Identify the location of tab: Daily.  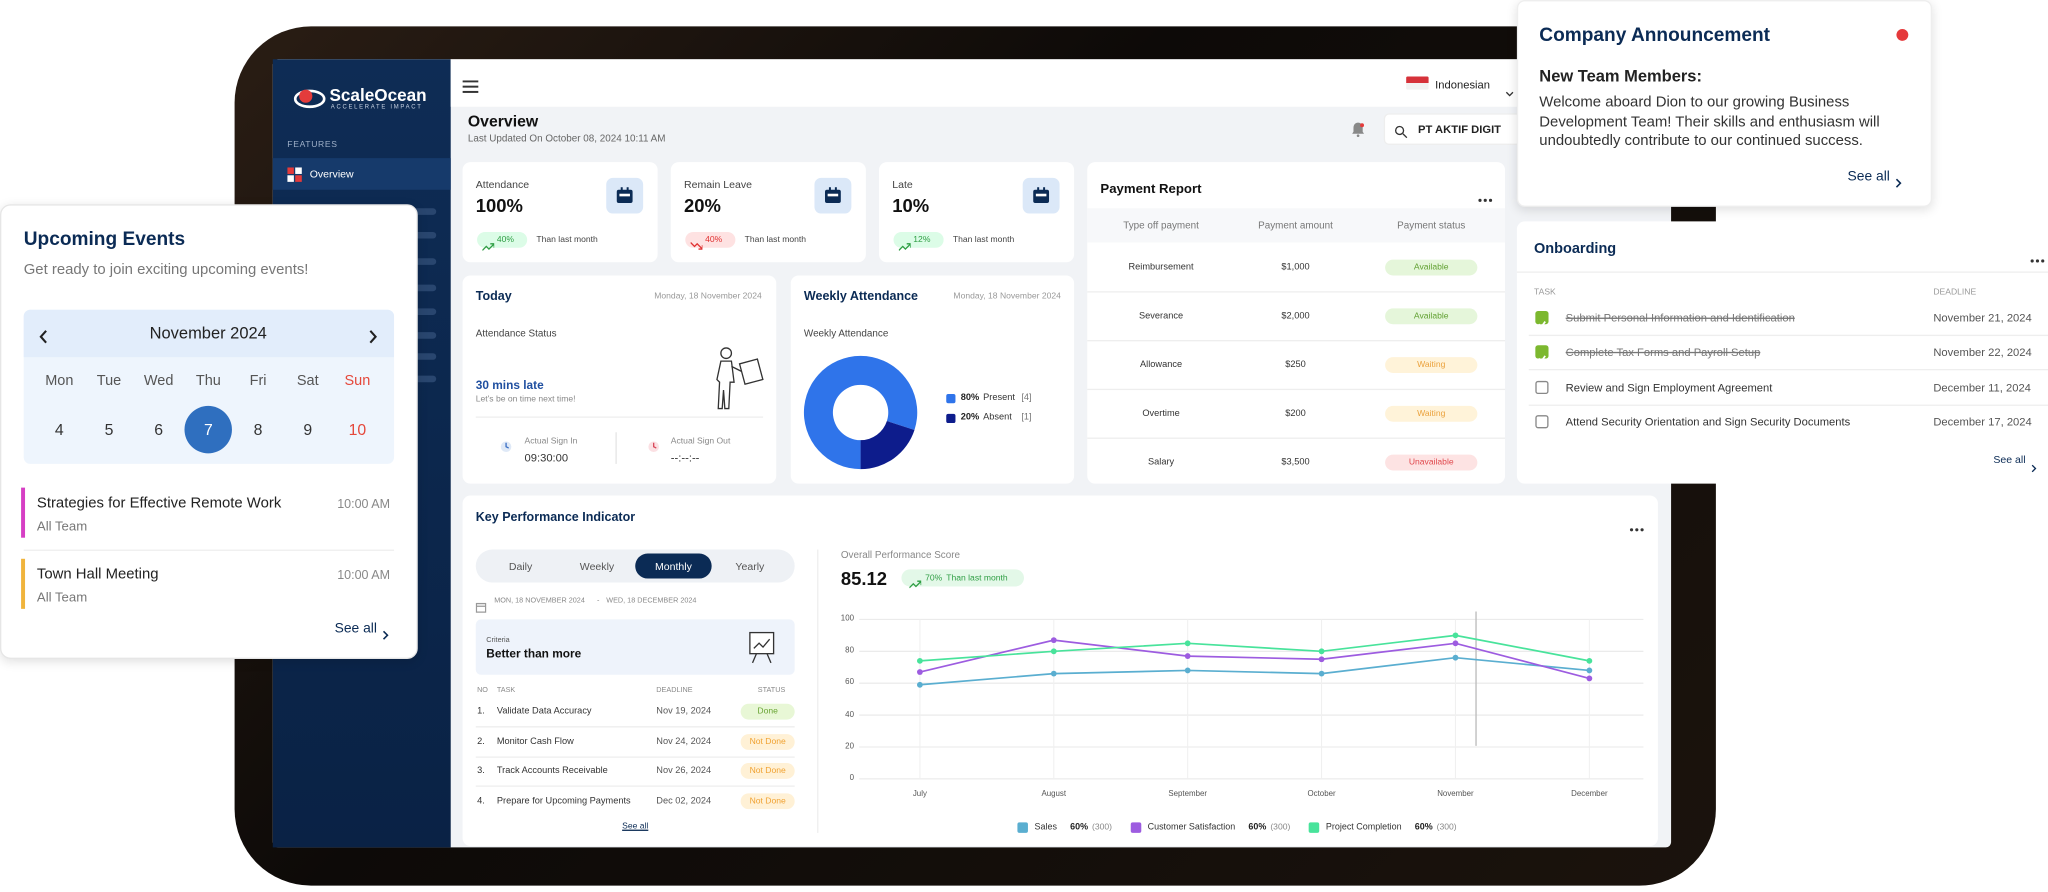
(520, 566).